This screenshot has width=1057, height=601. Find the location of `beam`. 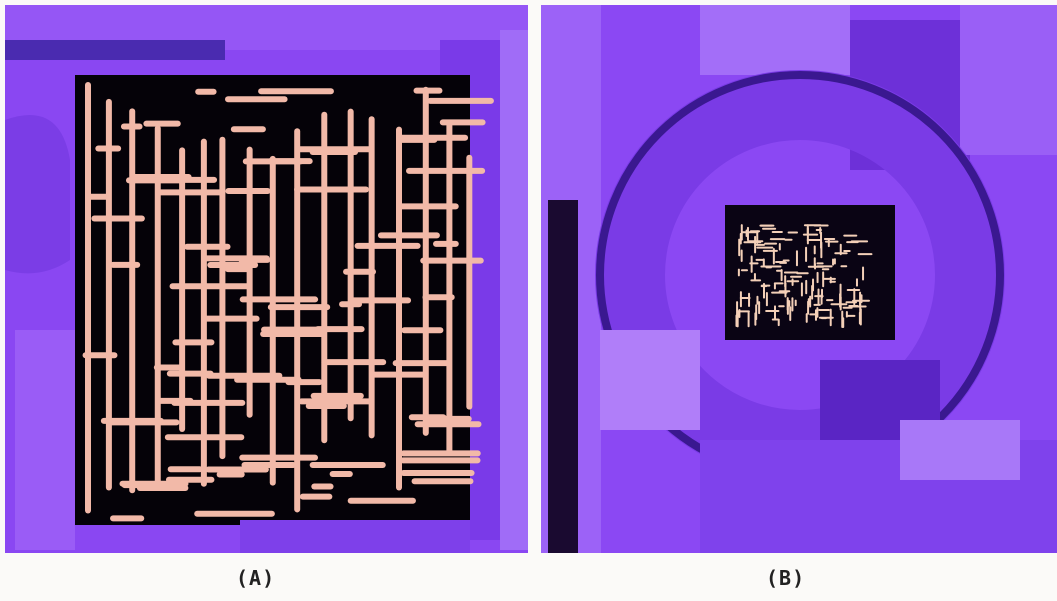

beam is located at coordinates (115, 50).